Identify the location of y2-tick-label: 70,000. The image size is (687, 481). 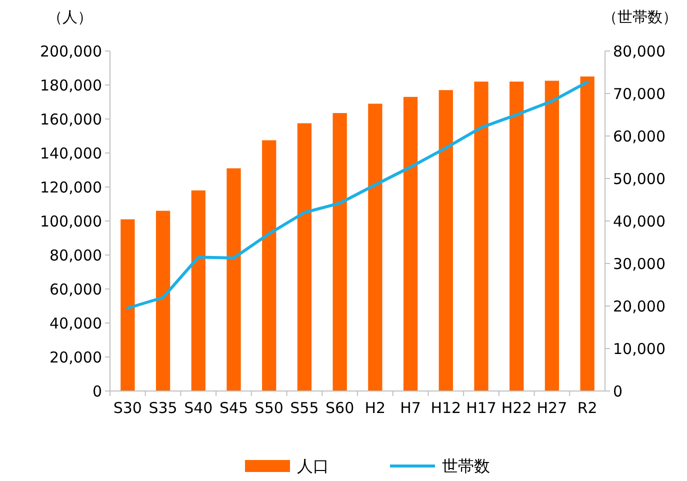
(639, 93).